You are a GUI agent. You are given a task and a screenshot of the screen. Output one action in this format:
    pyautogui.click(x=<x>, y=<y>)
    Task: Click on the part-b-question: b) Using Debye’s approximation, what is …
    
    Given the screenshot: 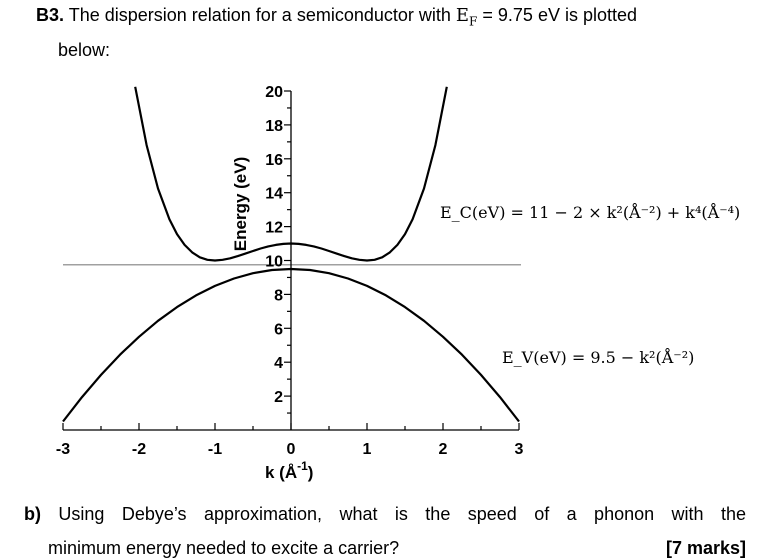 What is the action you would take?
    pyautogui.click(x=385, y=514)
    